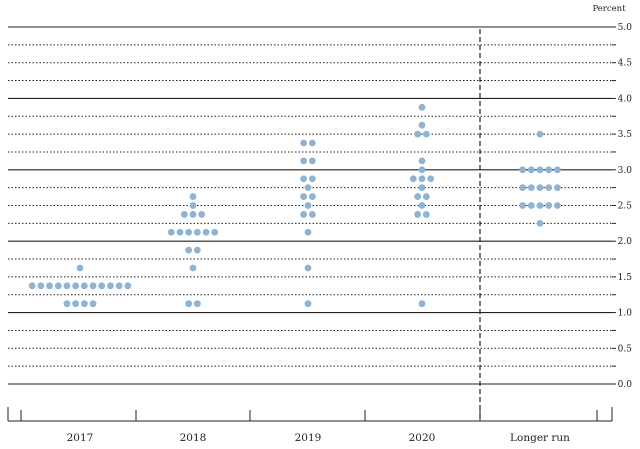 The image size is (640, 449). Describe the element at coordinates (193, 438) in the screenshot. I see `x-category-label: 2018` at that location.